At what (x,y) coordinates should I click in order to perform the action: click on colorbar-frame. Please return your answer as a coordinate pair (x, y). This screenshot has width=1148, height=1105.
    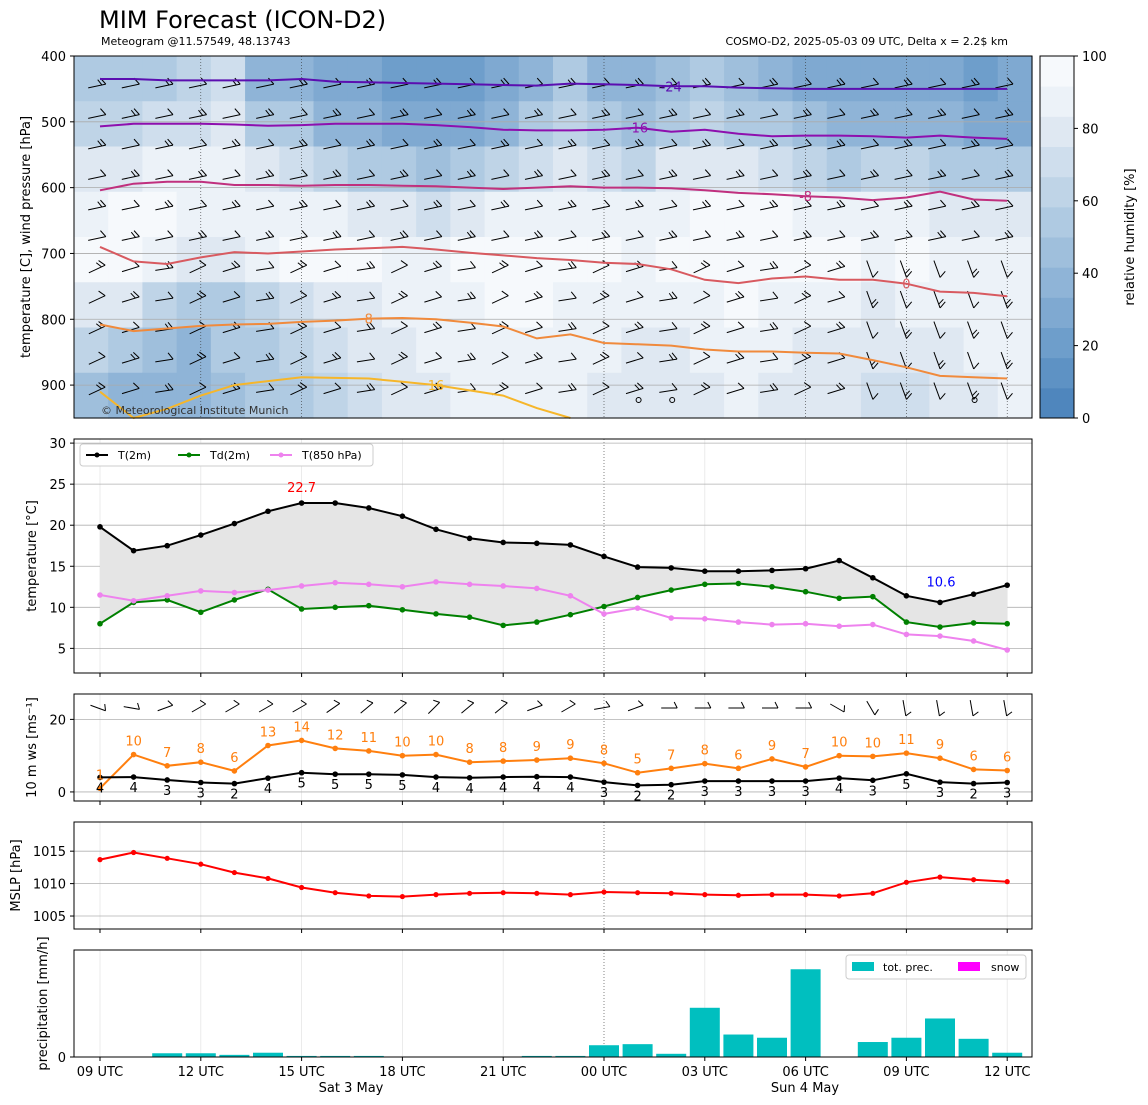
    Looking at the image, I should click on (1057, 237).